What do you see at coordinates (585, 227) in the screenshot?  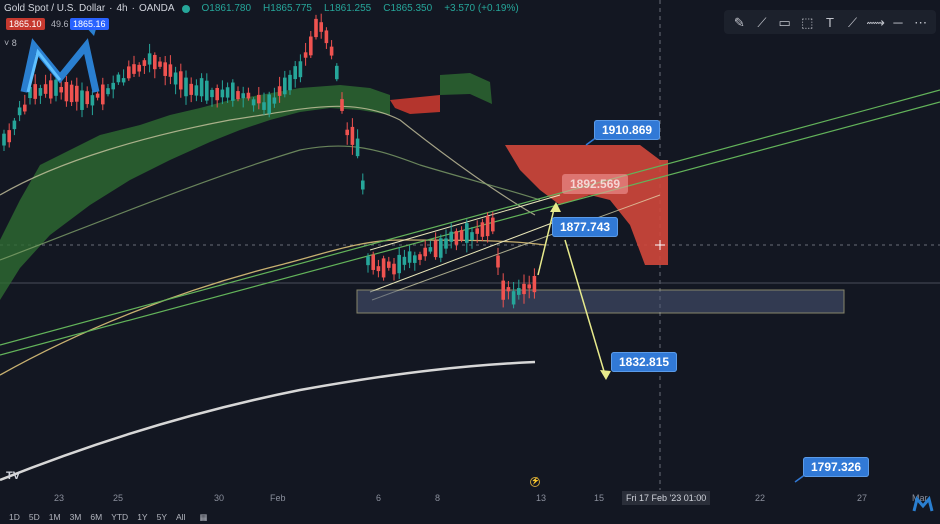 I see `price-tag-1877: 1877.743` at bounding box center [585, 227].